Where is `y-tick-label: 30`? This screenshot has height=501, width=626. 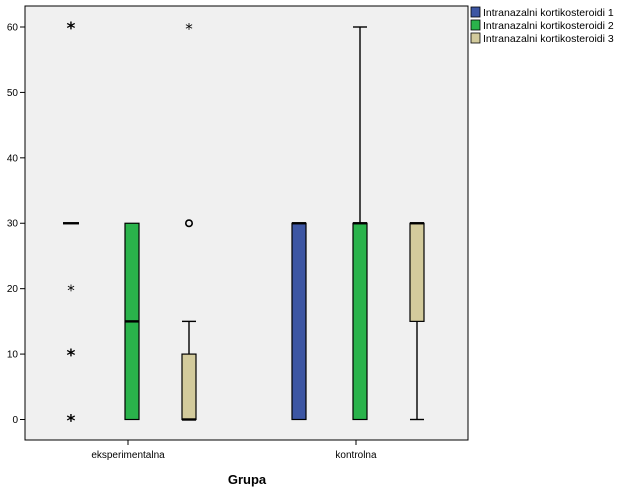 y-tick-label: 30 is located at coordinates (13, 224).